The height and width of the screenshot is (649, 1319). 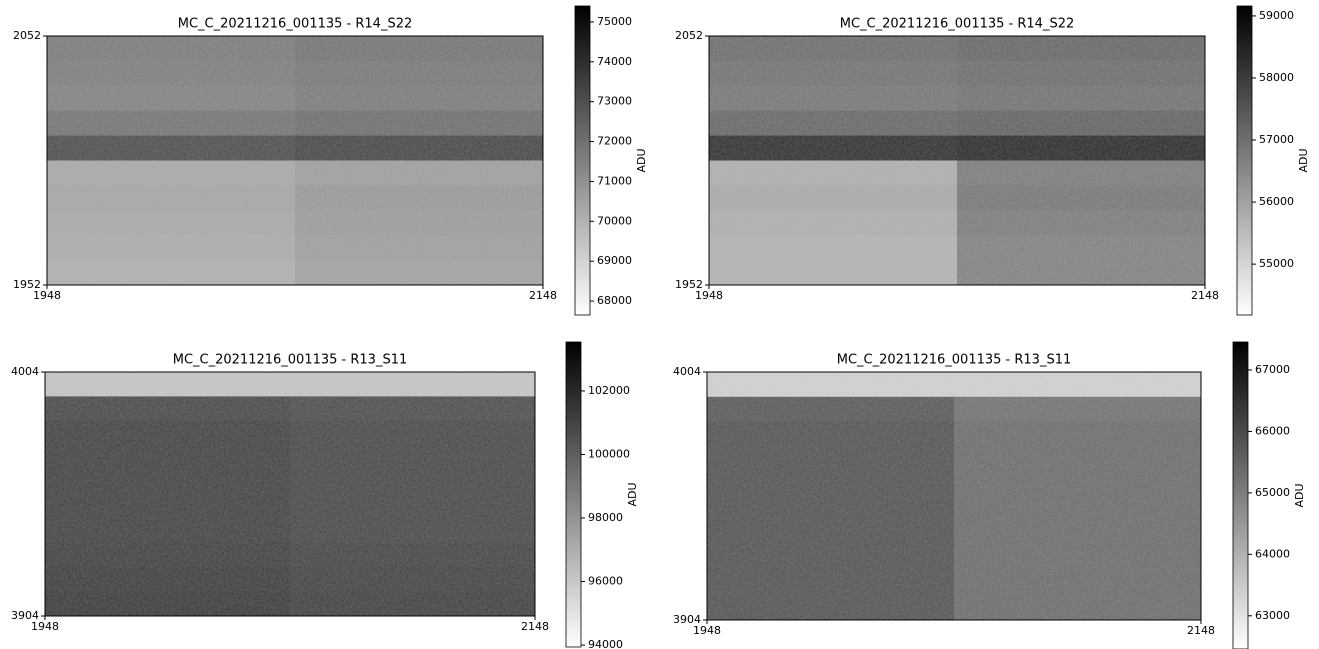 I want to click on colorbar-tick-label: 63000, so click(x=1272, y=615).